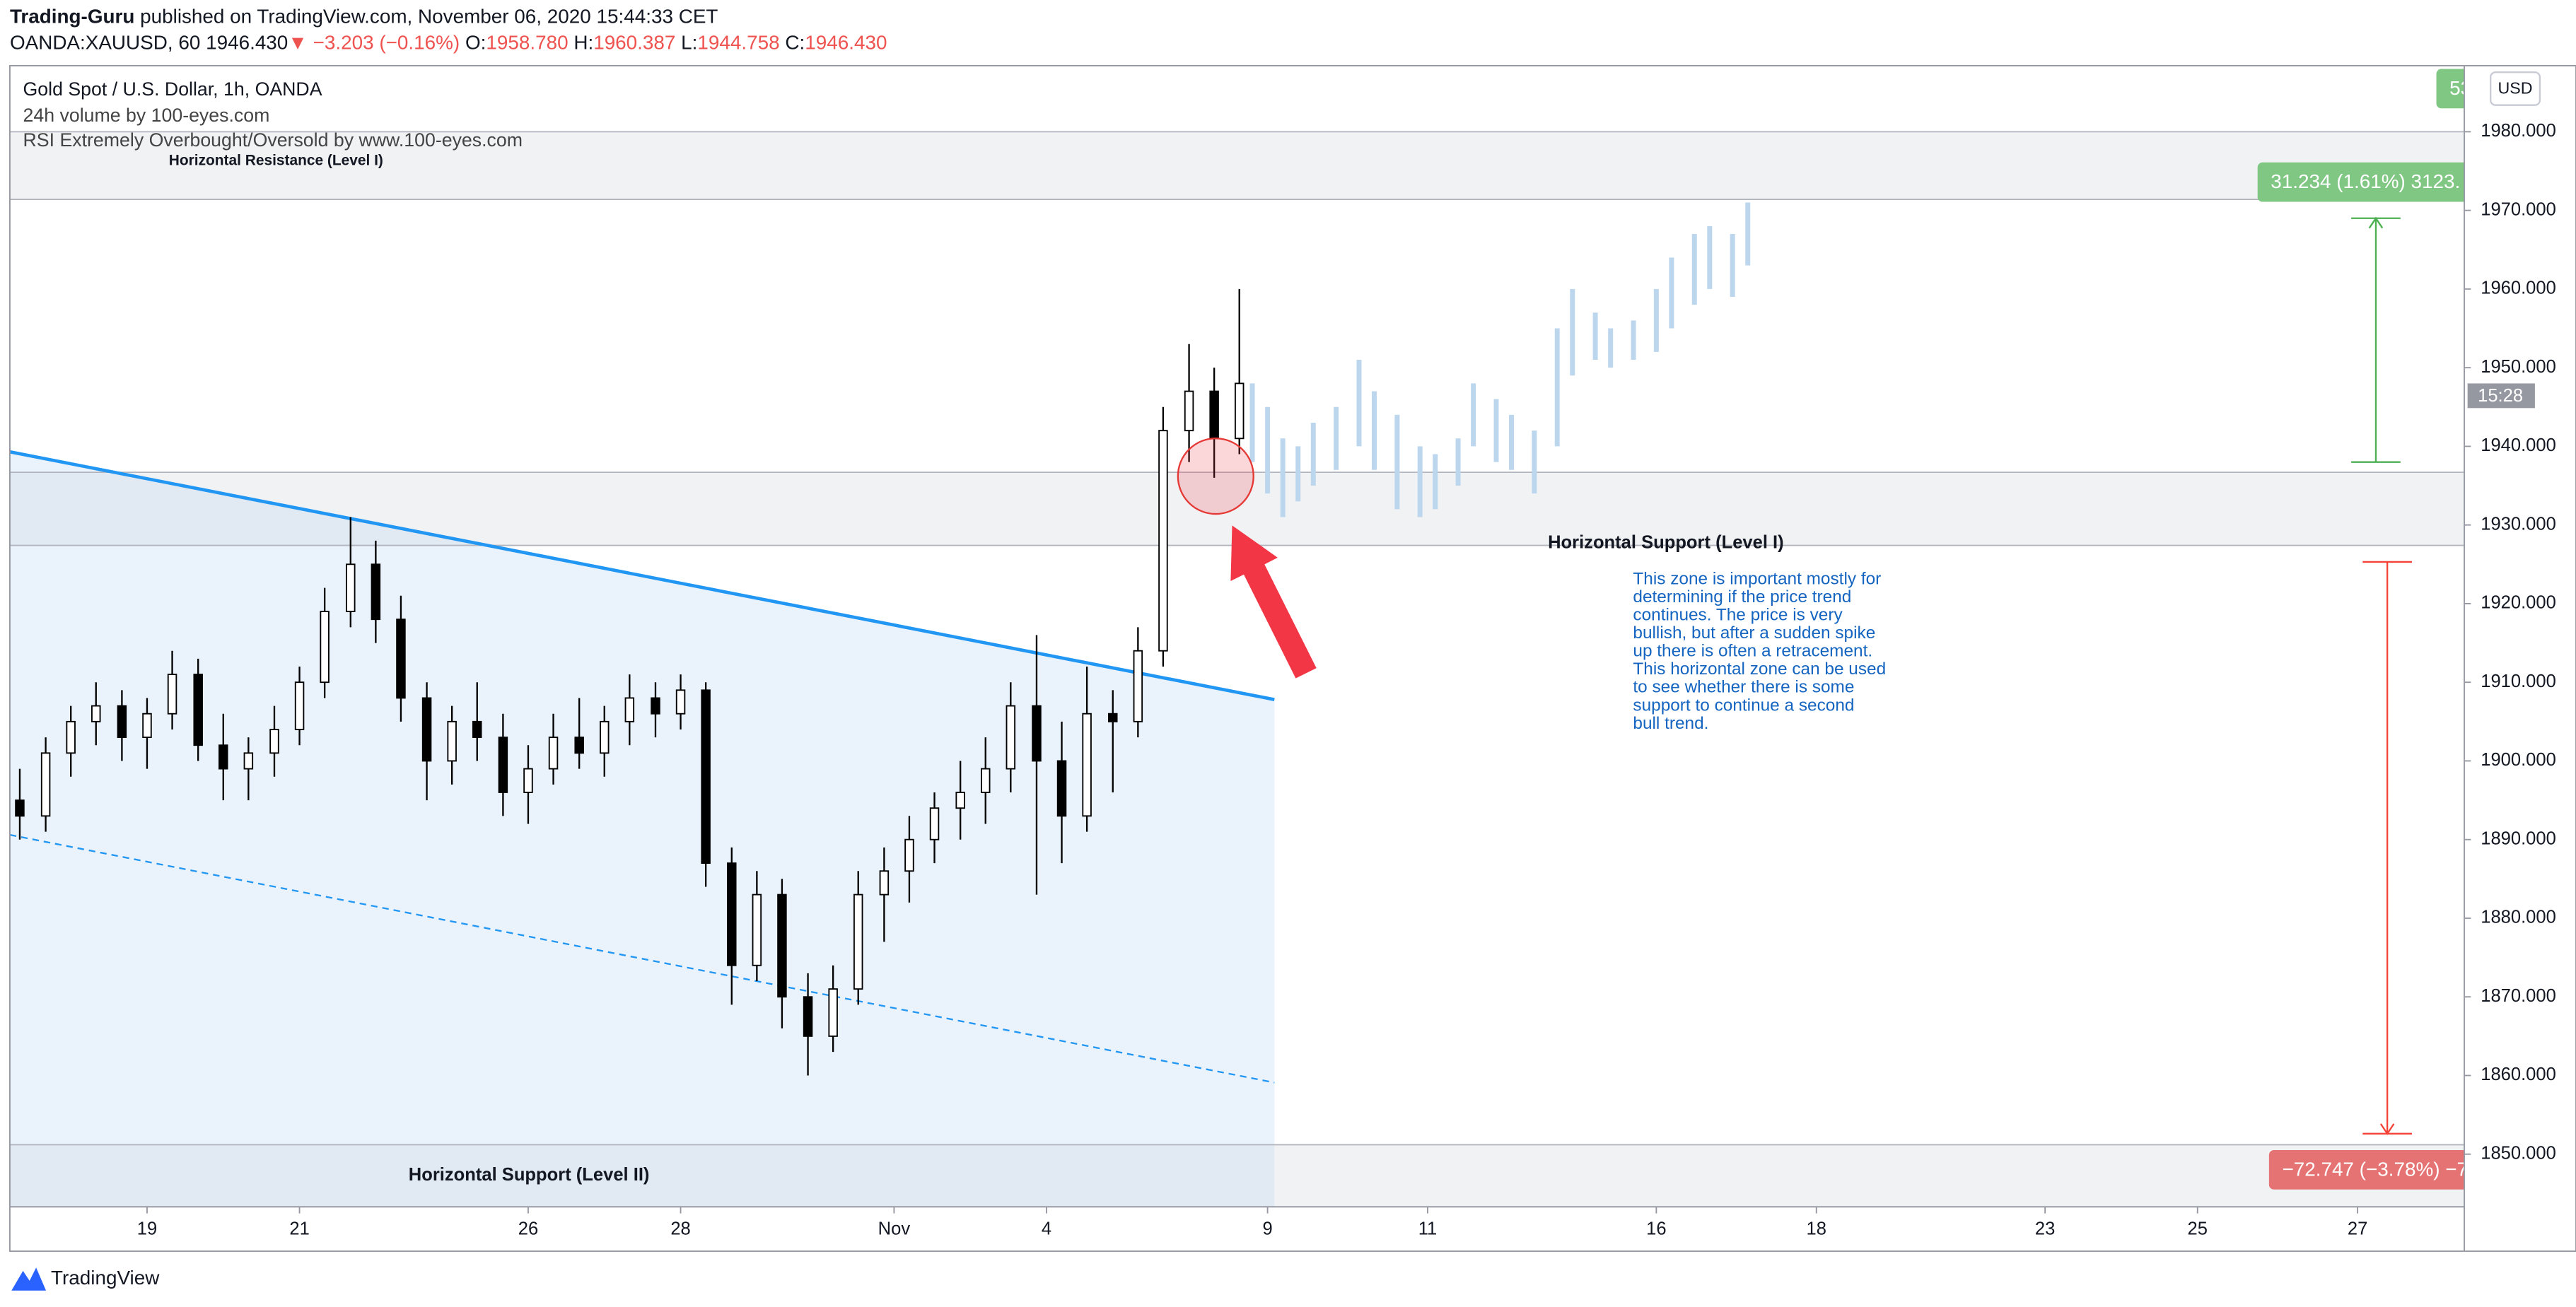 This screenshot has height=1307, width=2576. What do you see at coordinates (2518, 131) in the screenshot?
I see `y-tick-label: 1980.000` at bounding box center [2518, 131].